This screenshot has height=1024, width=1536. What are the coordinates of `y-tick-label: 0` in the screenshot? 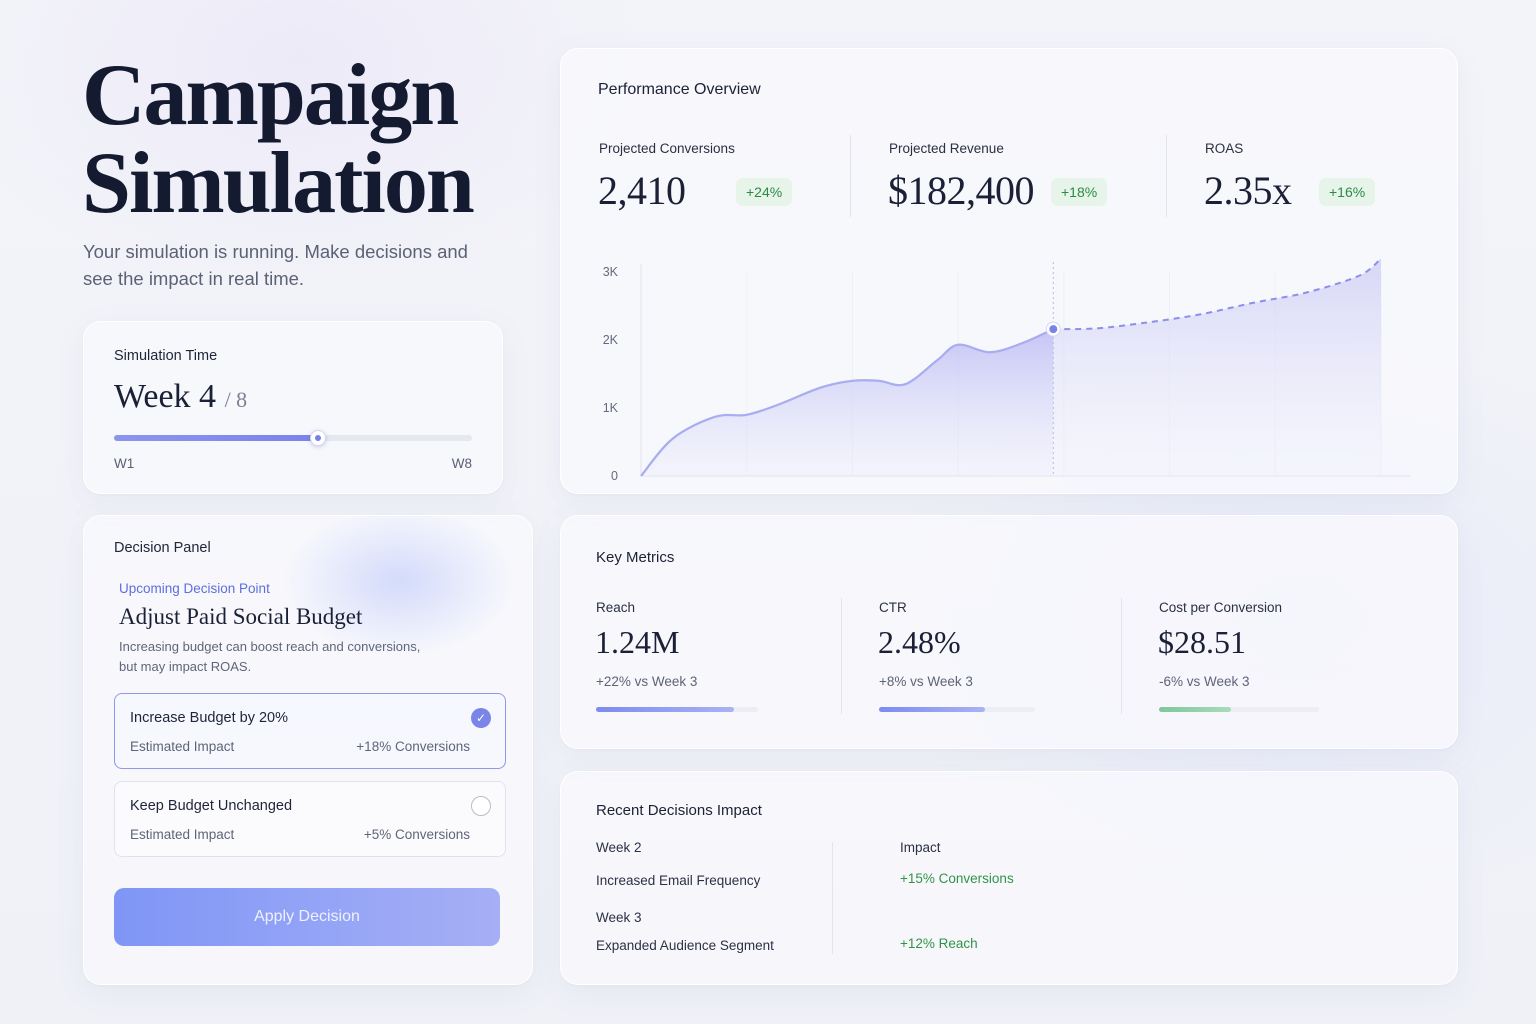 It's located at (614, 476).